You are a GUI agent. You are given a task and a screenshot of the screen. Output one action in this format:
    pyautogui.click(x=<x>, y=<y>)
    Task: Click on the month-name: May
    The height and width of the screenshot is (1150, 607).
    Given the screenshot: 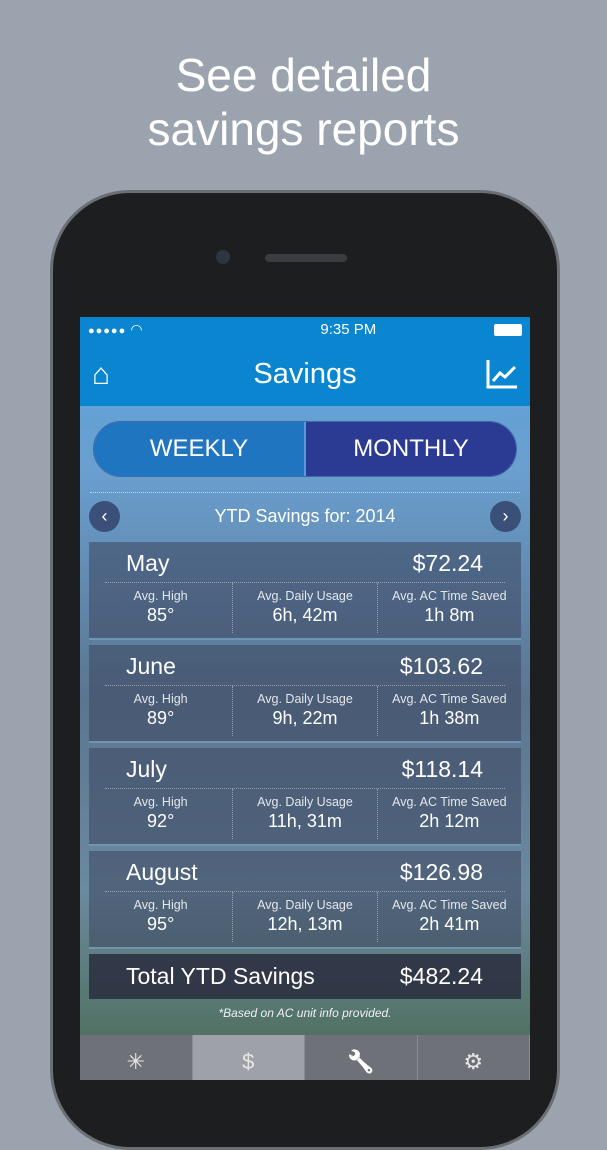 What is the action you would take?
    pyautogui.click(x=148, y=563)
    